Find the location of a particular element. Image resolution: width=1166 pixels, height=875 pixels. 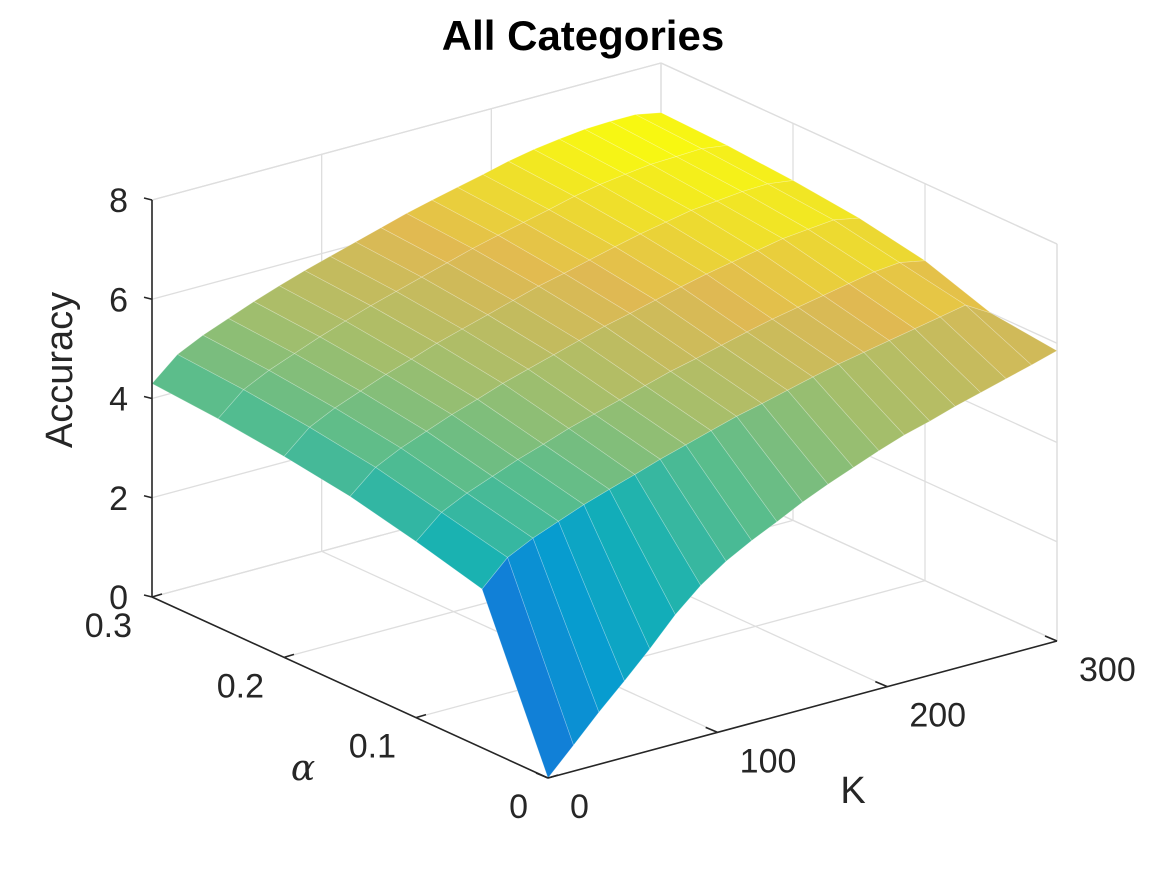

x-axis-label: K is located at coordinates (852, 791).